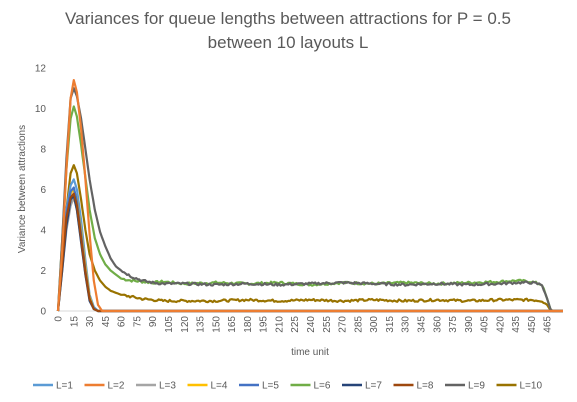 The image size is (577, 402). What do you see at coordinates (358, 324) in the screenshot?
I see `x-tick-label: 285` at bounding box center [358, 324].